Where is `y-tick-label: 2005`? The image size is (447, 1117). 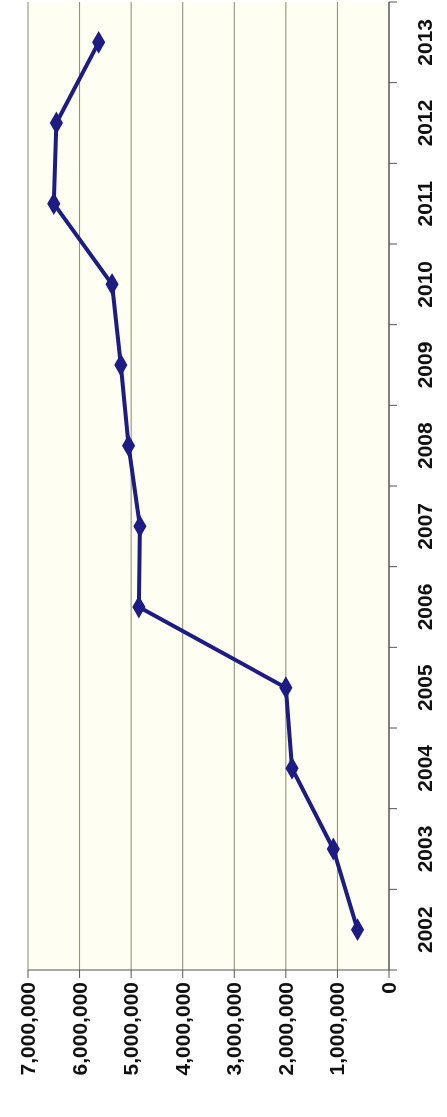 y-tick-label: 2005 is located at coordinates (424, 687).